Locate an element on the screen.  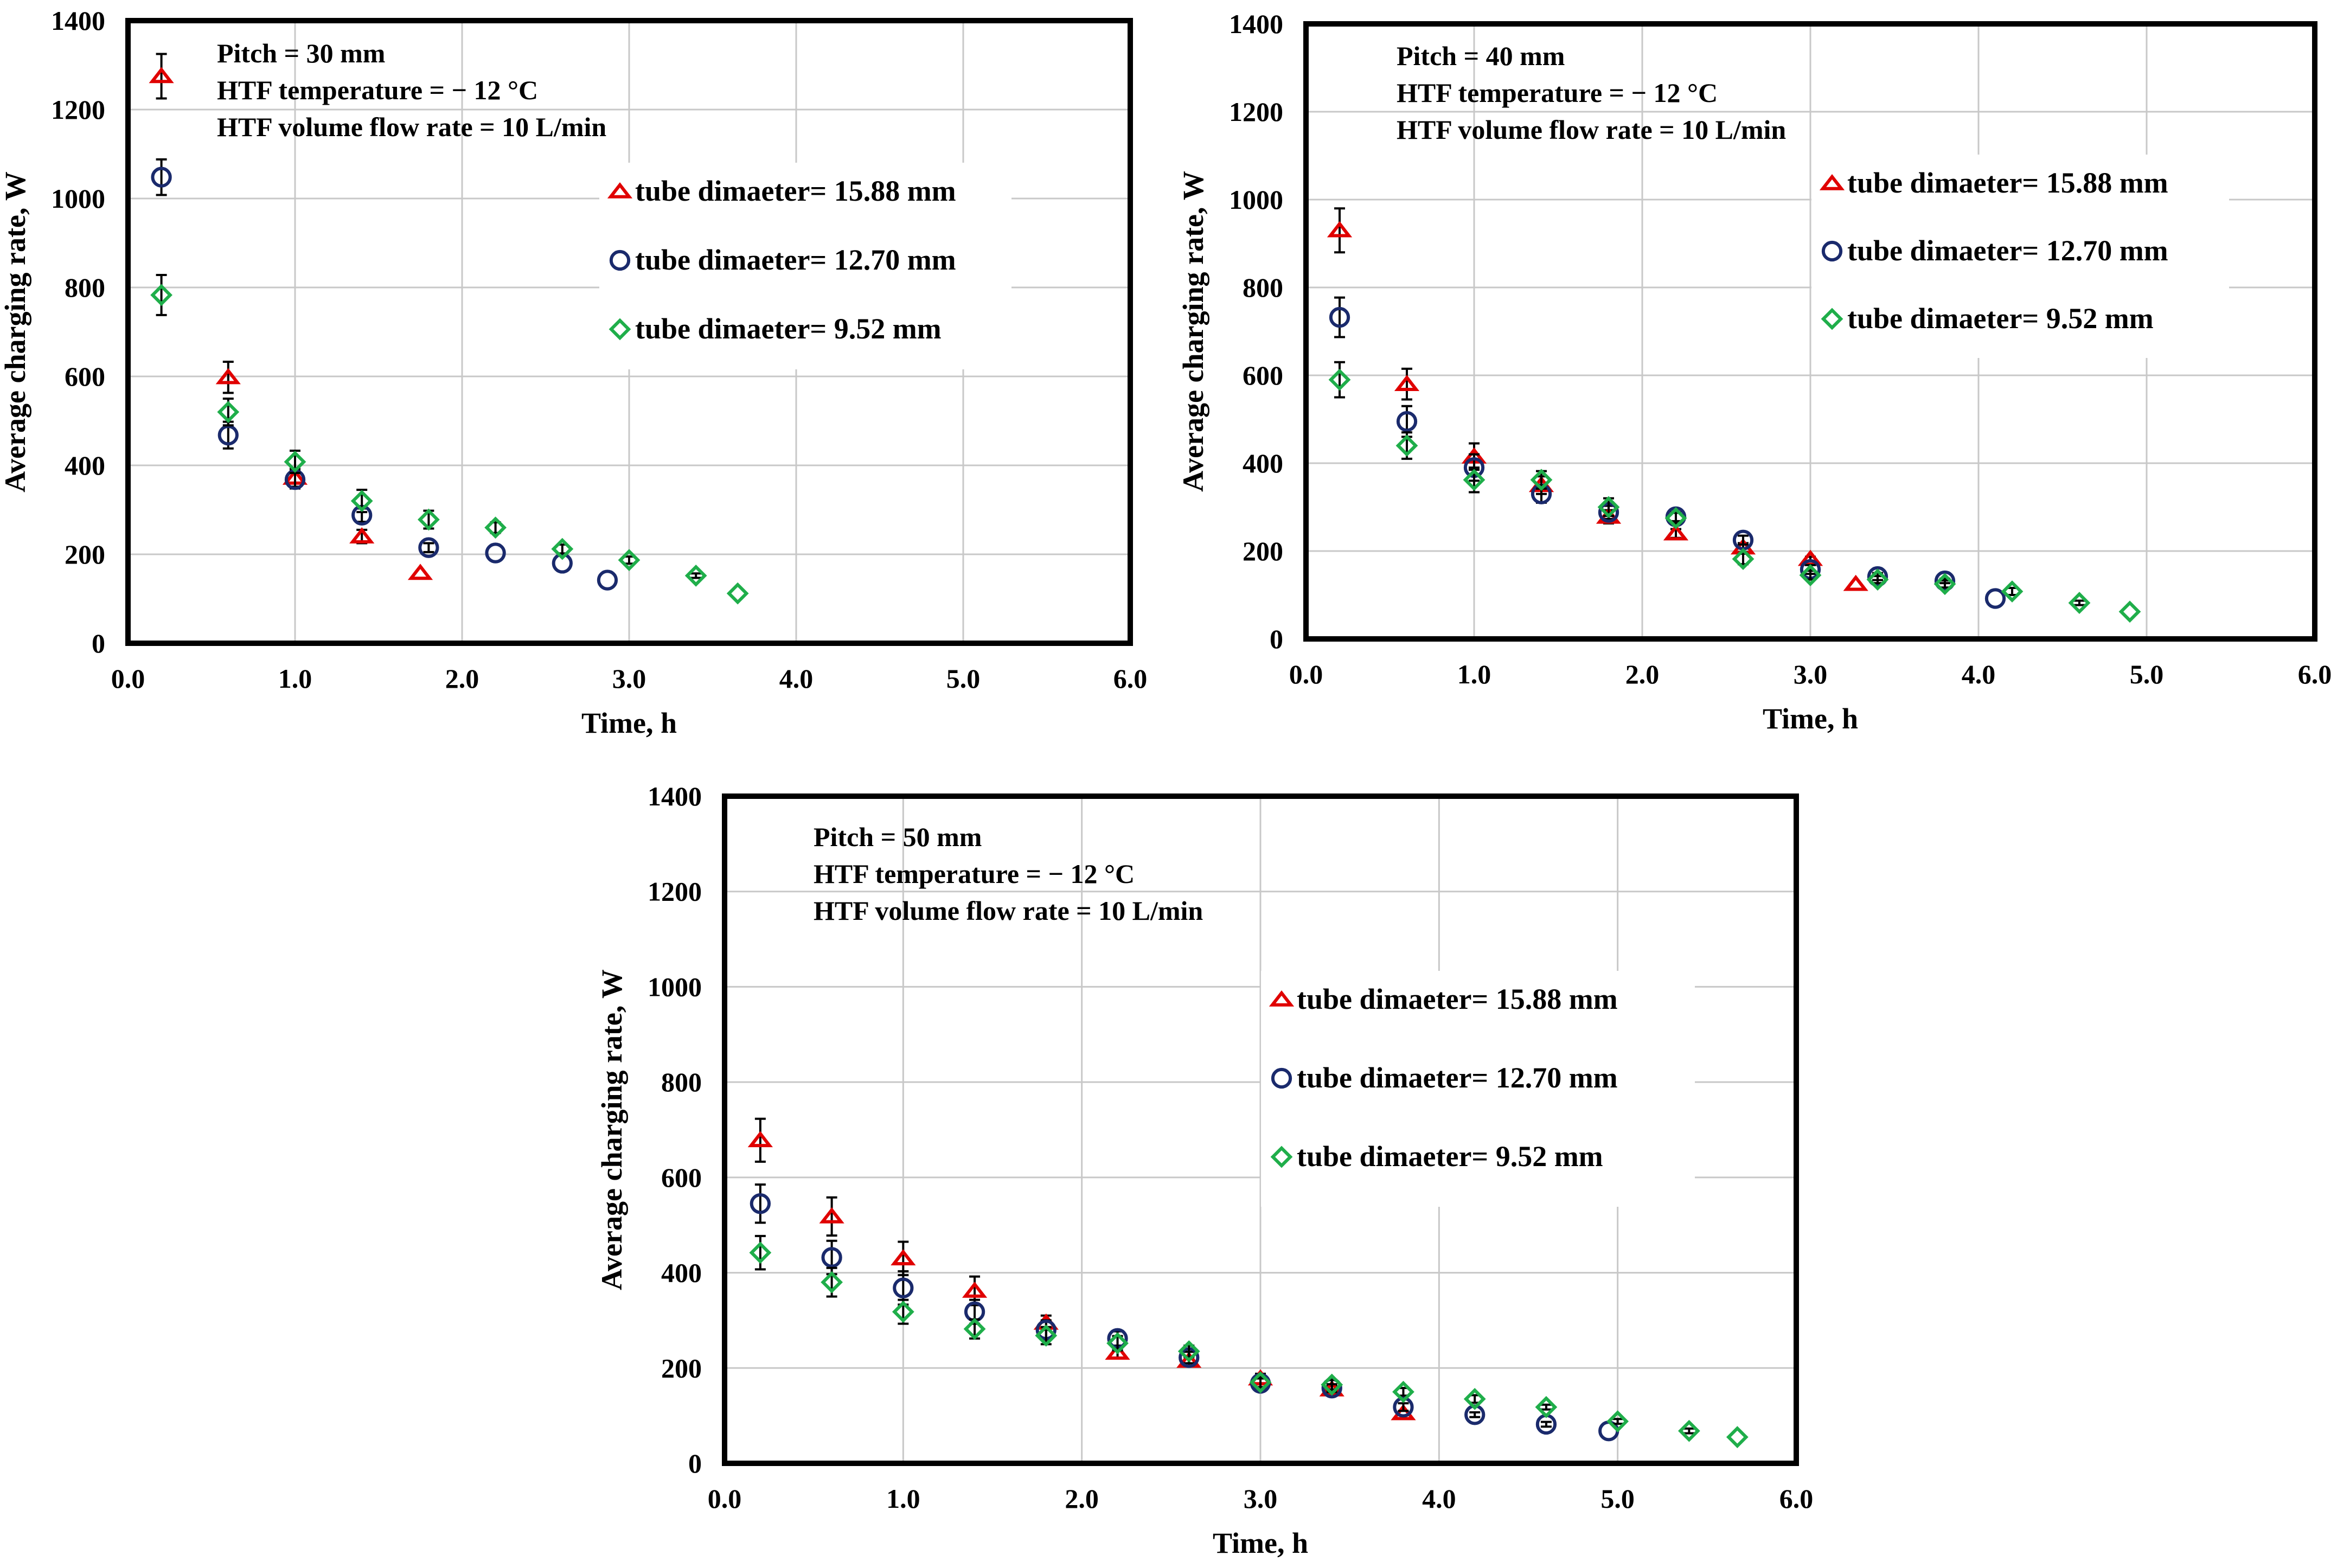
y-tick-label: 400 is located at coordinates (681, 1273).